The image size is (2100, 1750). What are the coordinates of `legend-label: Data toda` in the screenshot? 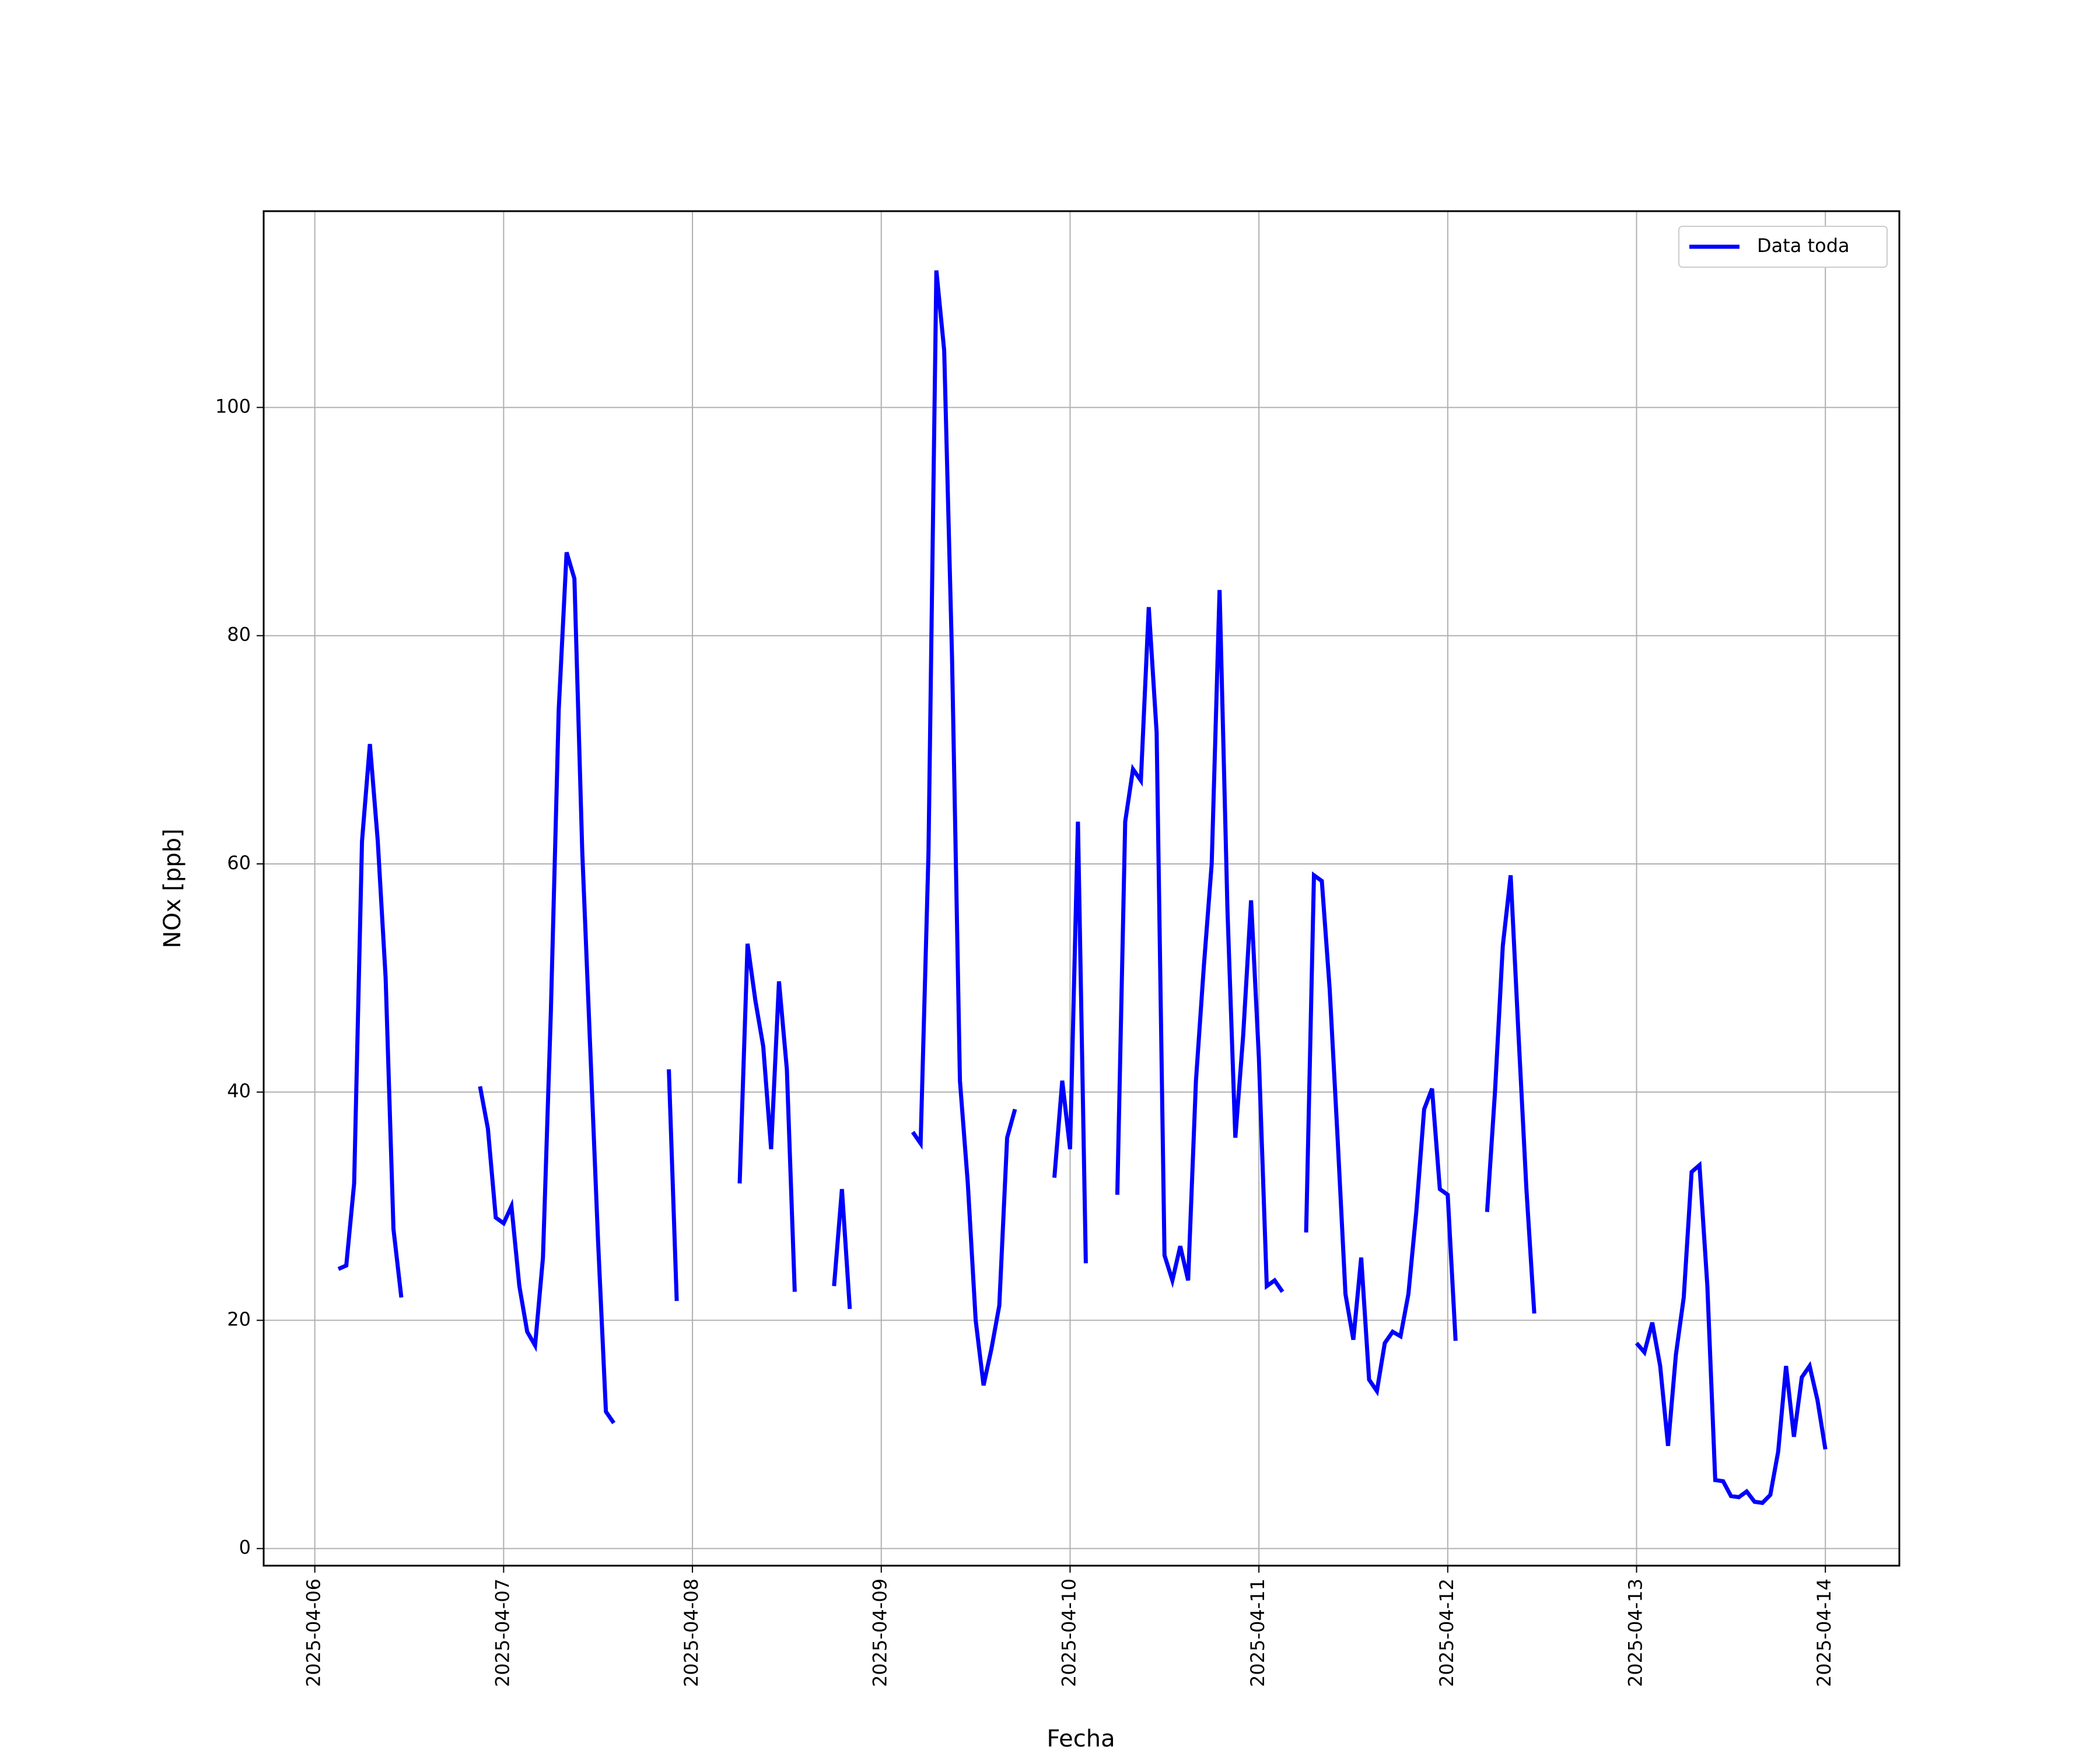 It's located at (1803, 246).